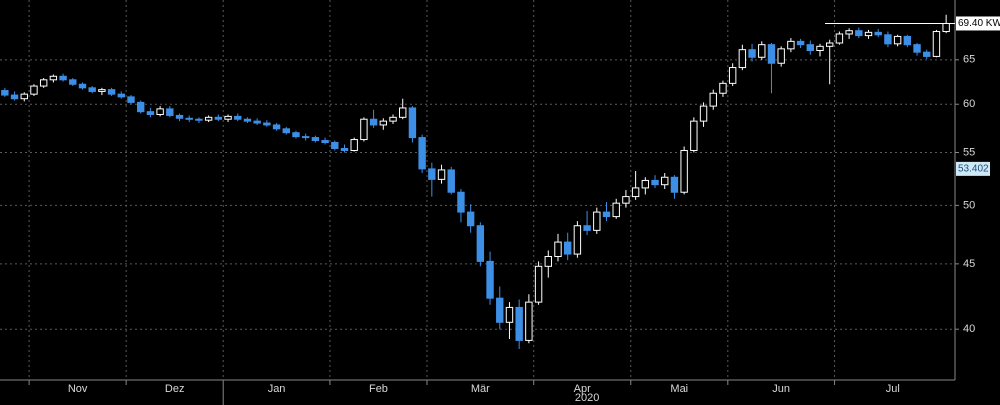  What do you see at coordinates (969, 329) in the screenshot?
I see `y-tick-label: 40` at bounding box center [969, 329].